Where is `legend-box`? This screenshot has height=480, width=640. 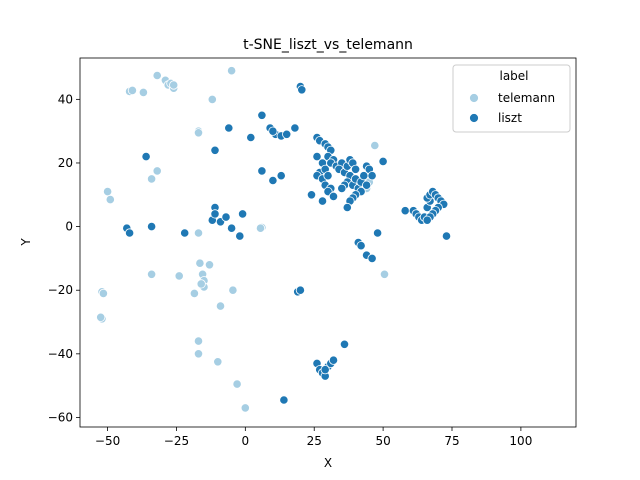 legend-box is located at coordinates (511, 98).